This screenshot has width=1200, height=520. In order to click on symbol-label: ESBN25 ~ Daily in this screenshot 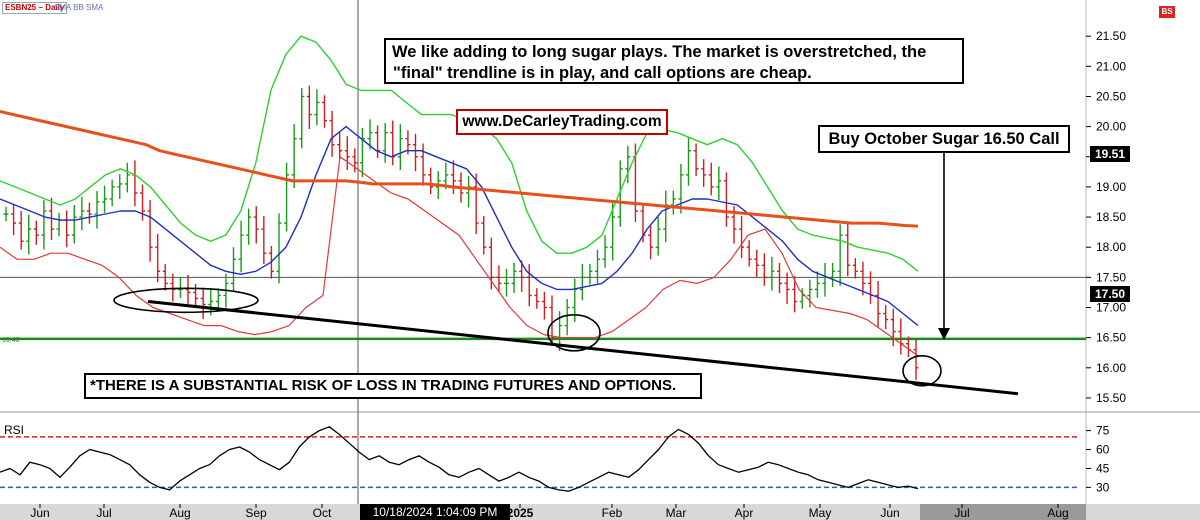, I will do `click(35, 8)`.